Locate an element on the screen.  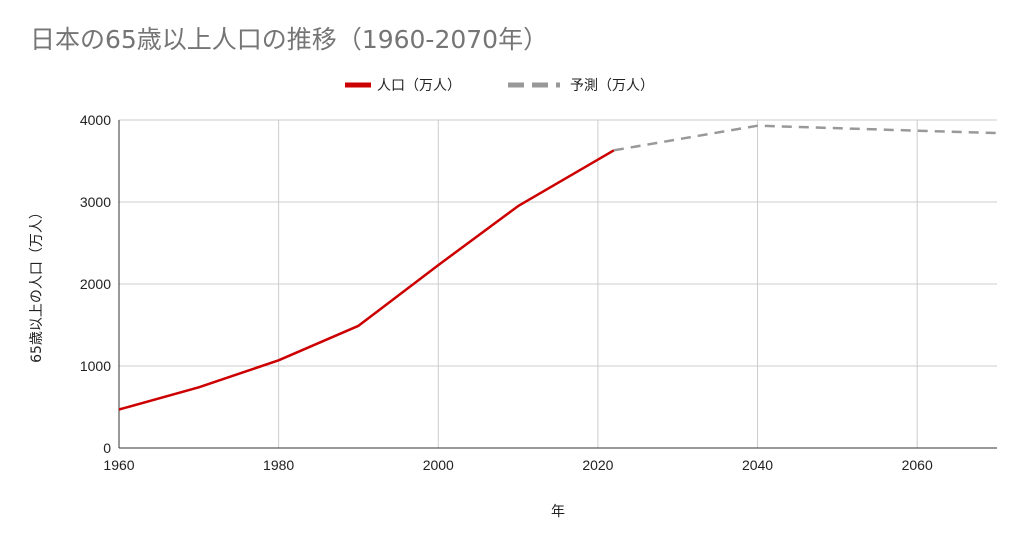
y-tick-label: 0 is located at coordinates (107, 448).